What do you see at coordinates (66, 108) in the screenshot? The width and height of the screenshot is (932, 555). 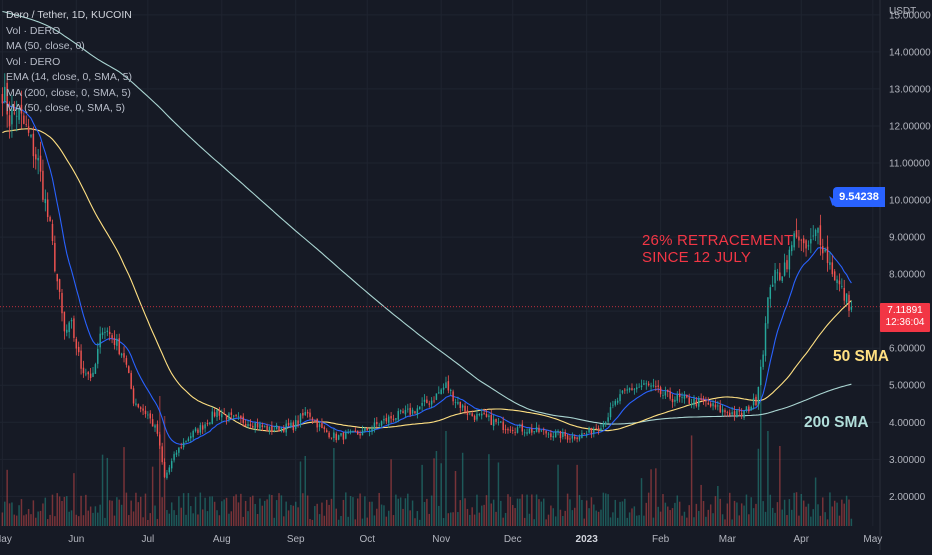 I see `legend-indicator-ma50-sma: MA (50, close, 0, SMA, 5)` at bounding box center [66, 108].